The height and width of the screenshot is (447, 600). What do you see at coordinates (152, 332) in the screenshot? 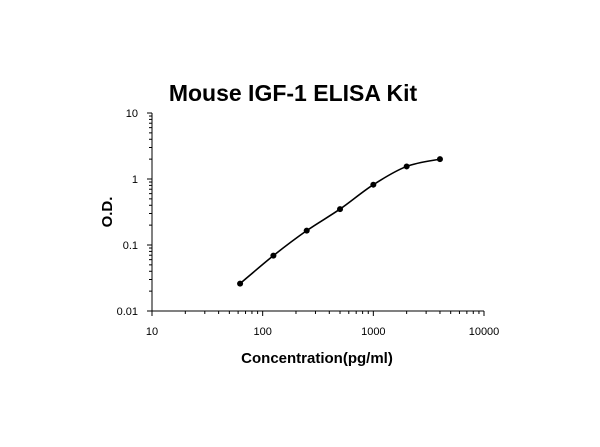
I see `x-tick-label: 10` at bounding box center [152, 332].